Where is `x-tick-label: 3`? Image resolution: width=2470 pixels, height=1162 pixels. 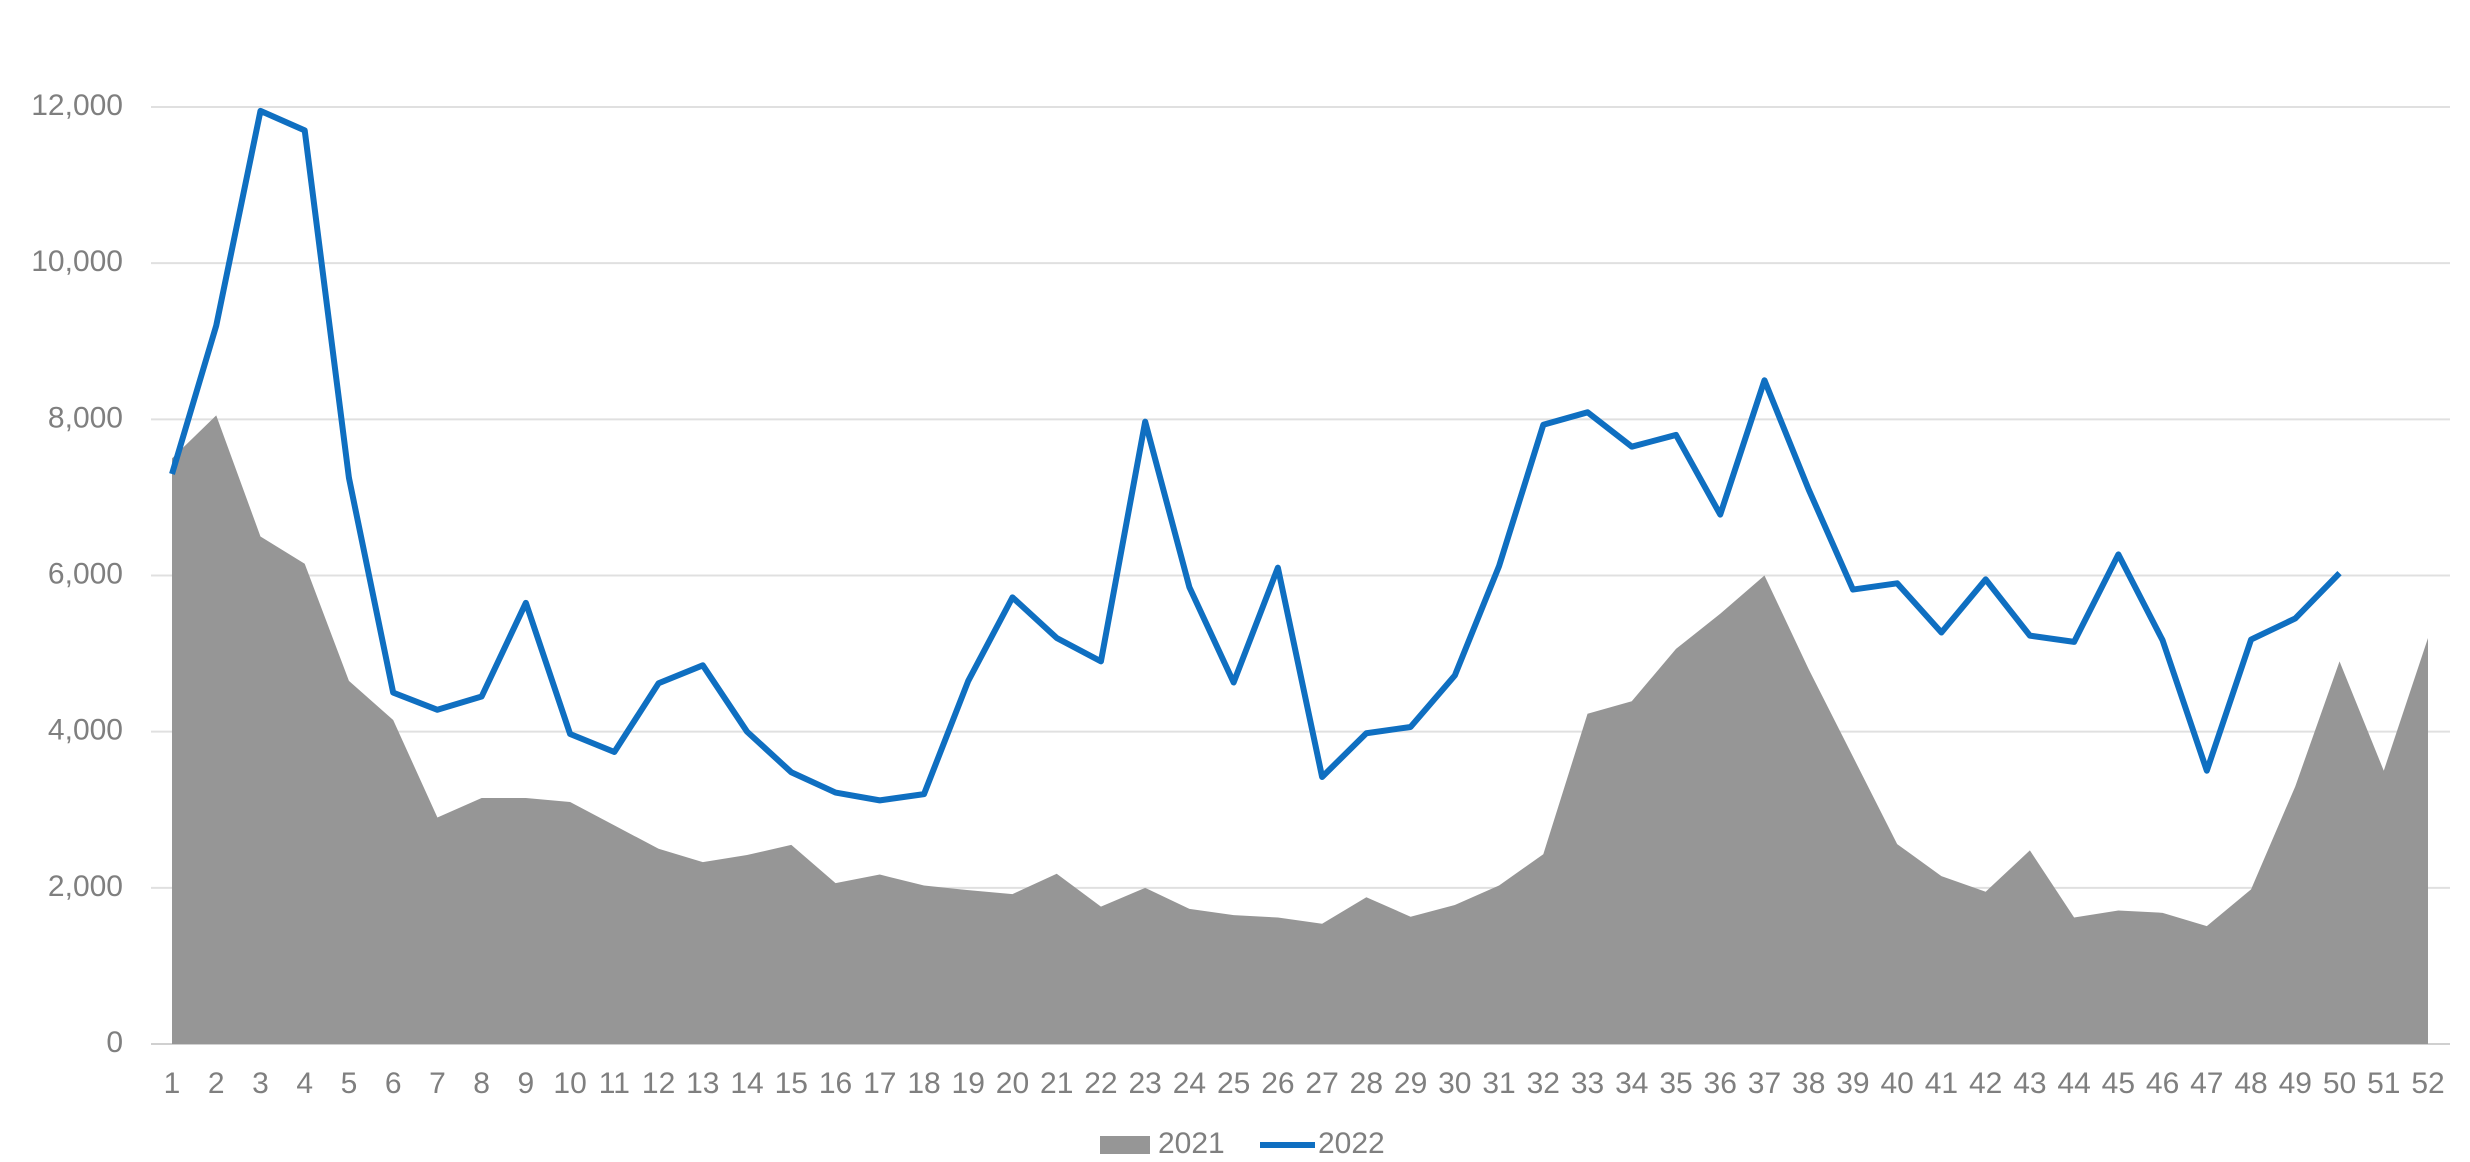
x-tick-label: 3 is located at coordinates (260, 1083).